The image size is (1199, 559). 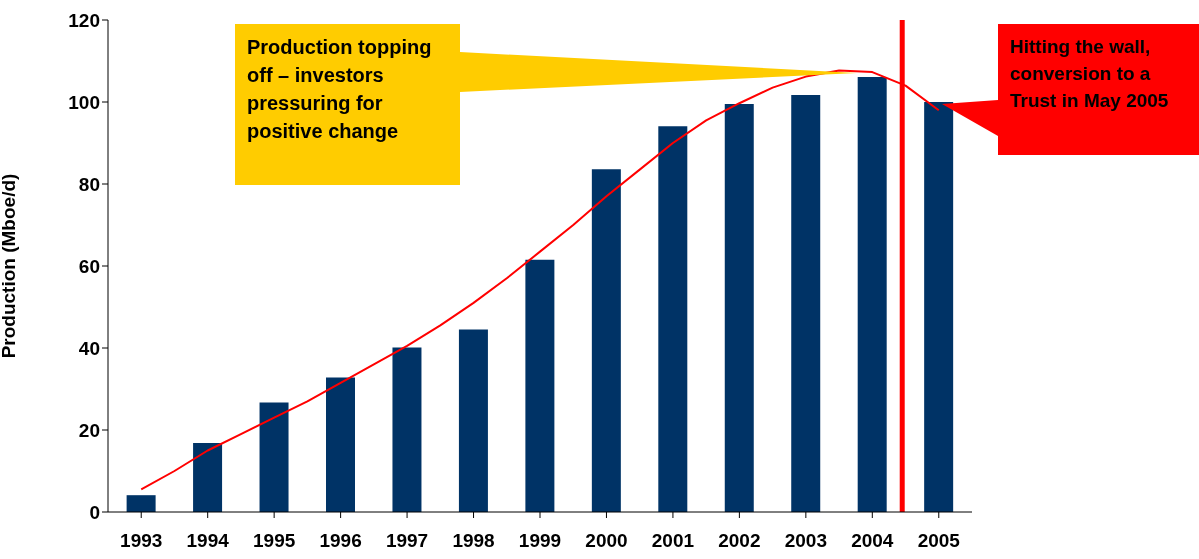 What do you see at coordinates (473, 541) in the screenshot?
I see `x-tick-label: 1998` at bounding box center [473, 541].